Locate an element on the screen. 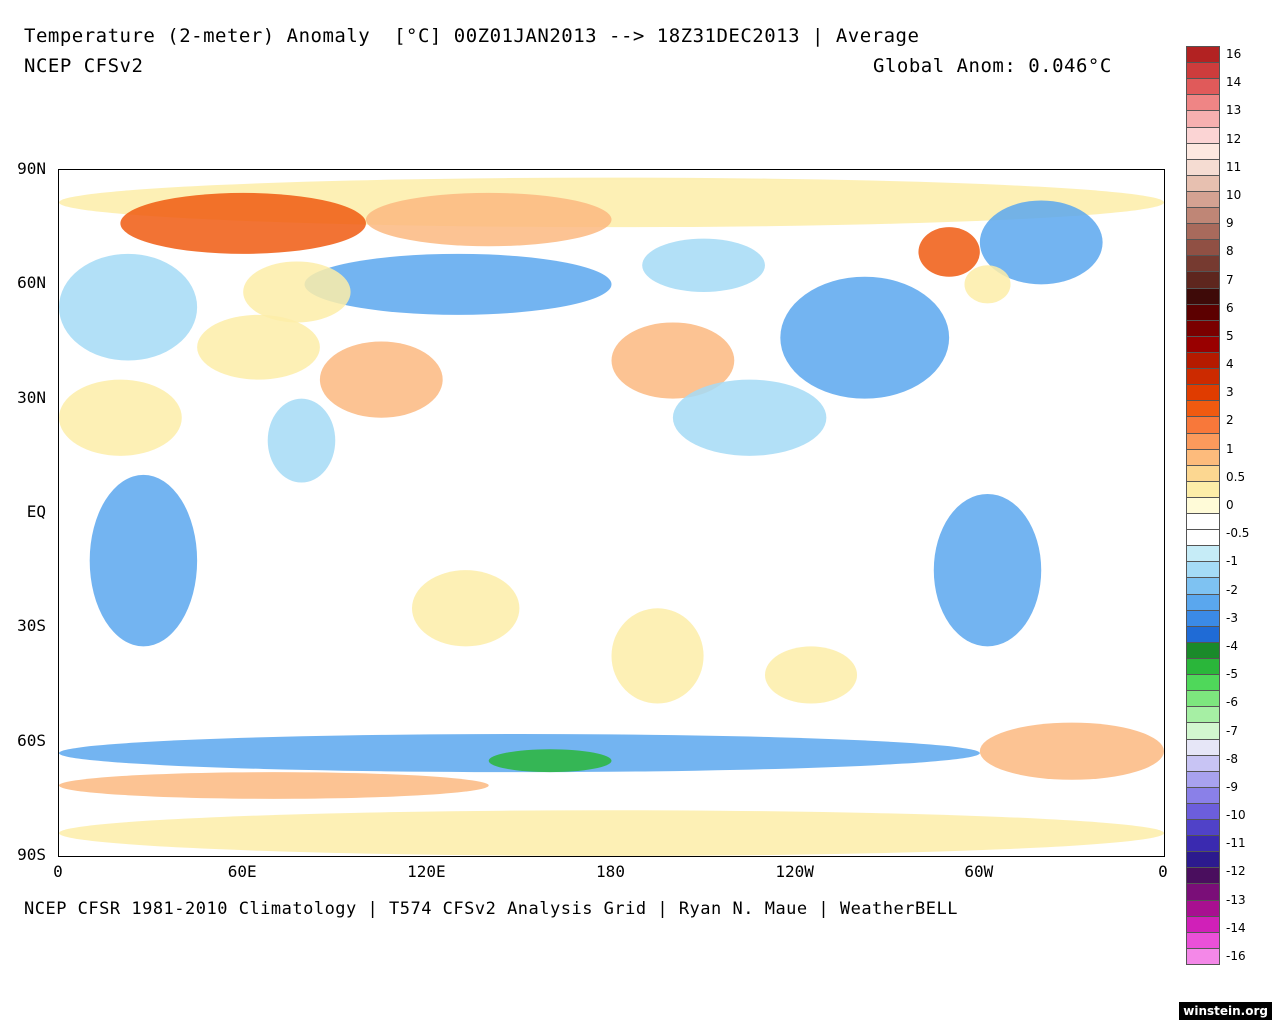 The image size is (1280, 1024). lon-label: 120W is located at coordinates (794, 871).